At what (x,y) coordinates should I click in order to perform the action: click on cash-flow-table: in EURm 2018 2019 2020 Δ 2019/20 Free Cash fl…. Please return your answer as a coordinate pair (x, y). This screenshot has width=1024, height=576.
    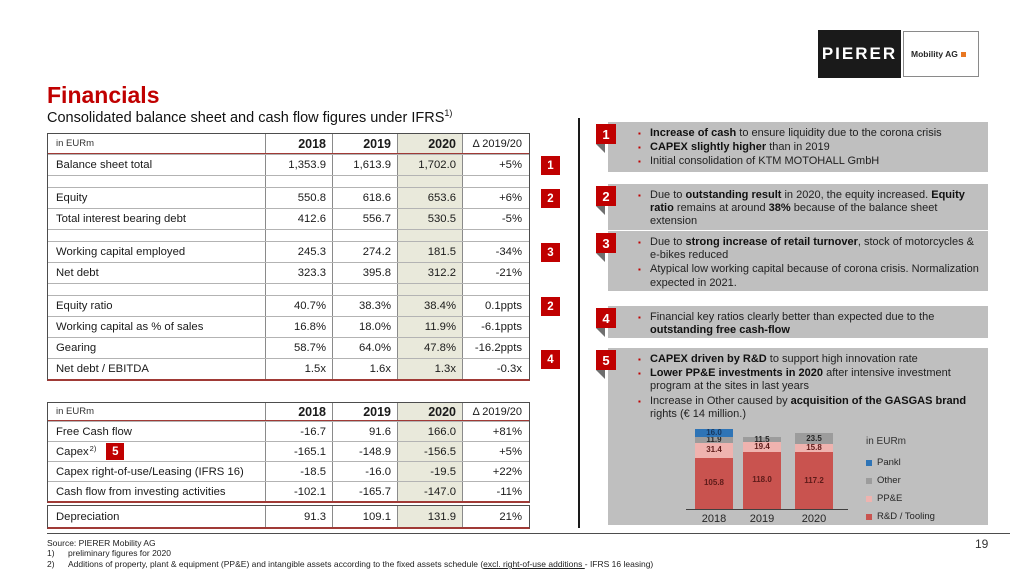
    Looking at the image, I should click on (288, 452).